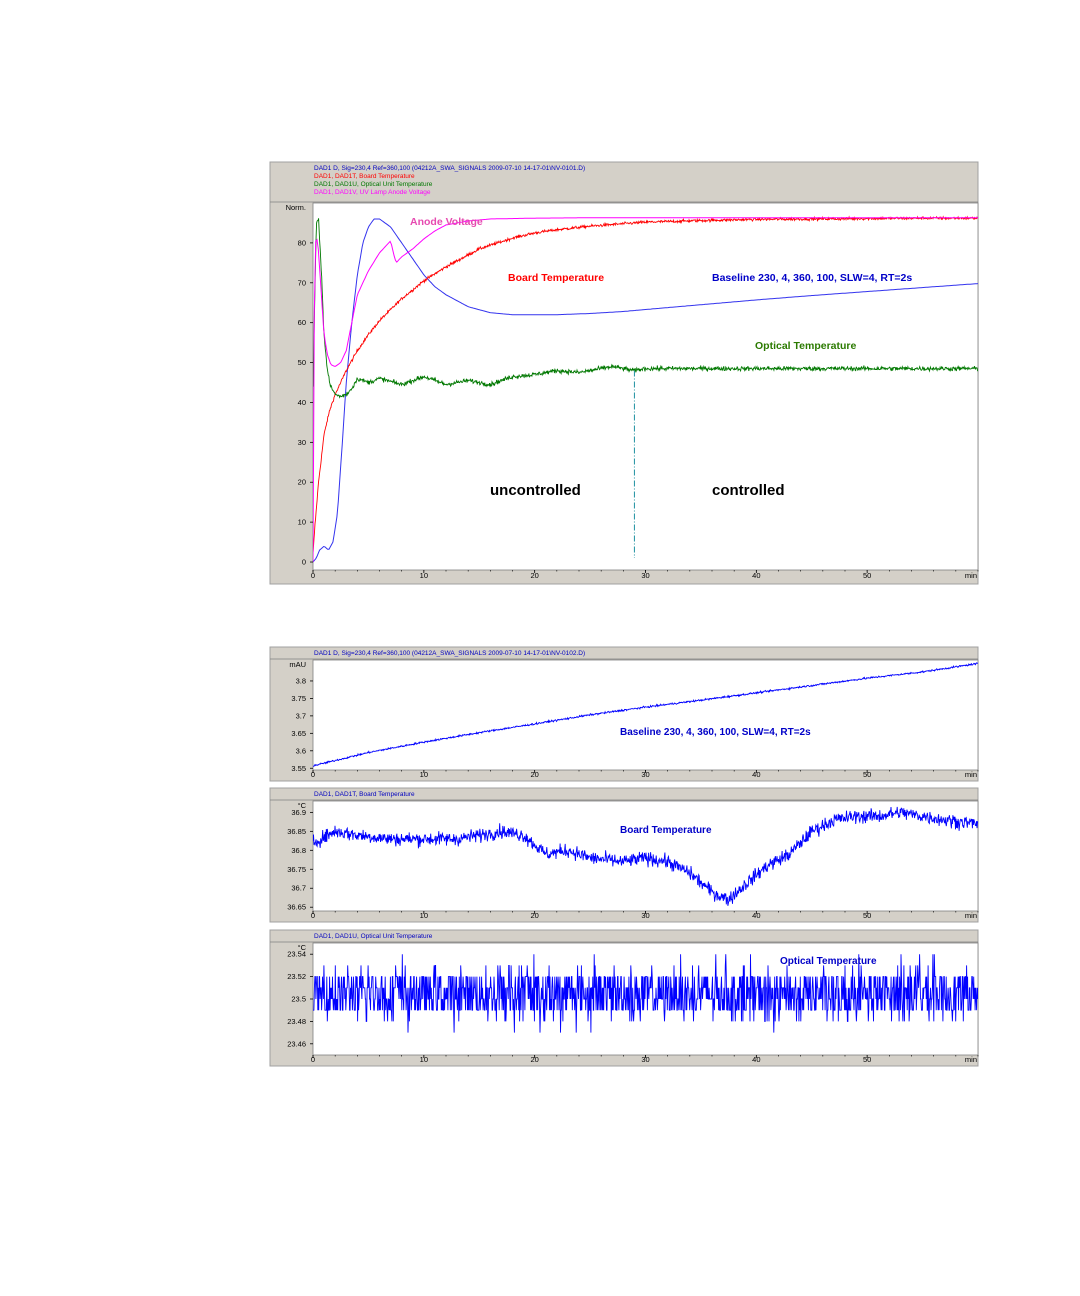 Image resolution: width=1080 pixels, height=1296 pixels. I want to click on y-tick-label: 23.52, so click(296, 976).